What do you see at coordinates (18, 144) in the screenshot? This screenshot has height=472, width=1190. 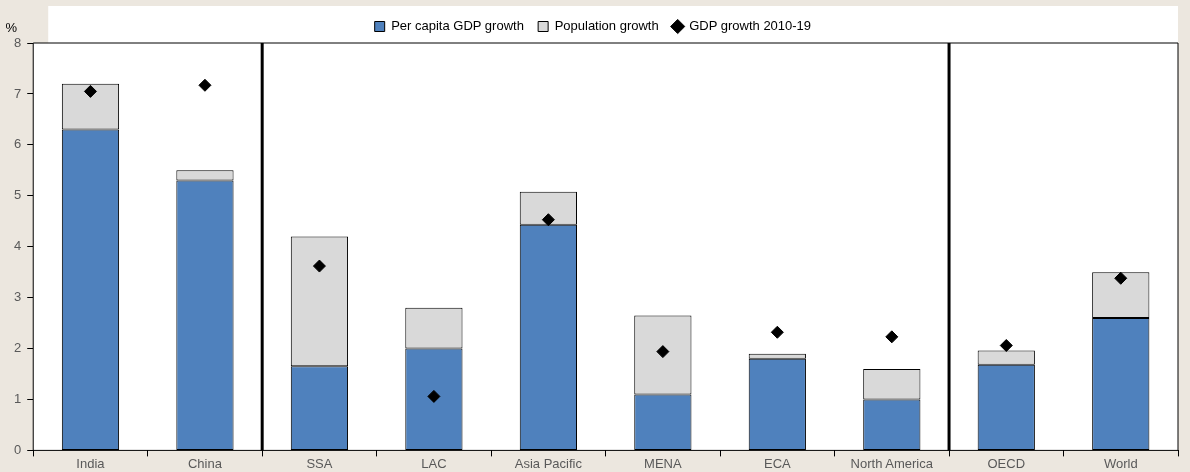 I see `y-tick-label: 6` at bounding box center [18, 144].